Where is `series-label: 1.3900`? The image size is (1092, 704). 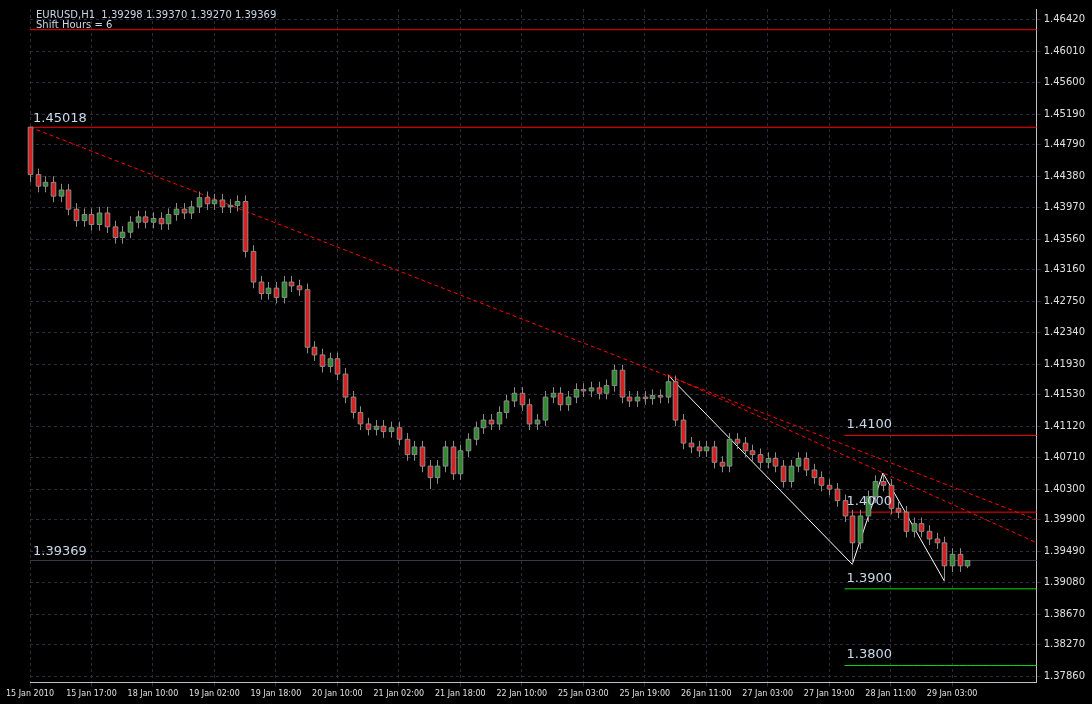
series-label: 1.3900 is located at coordinates (869, 577).